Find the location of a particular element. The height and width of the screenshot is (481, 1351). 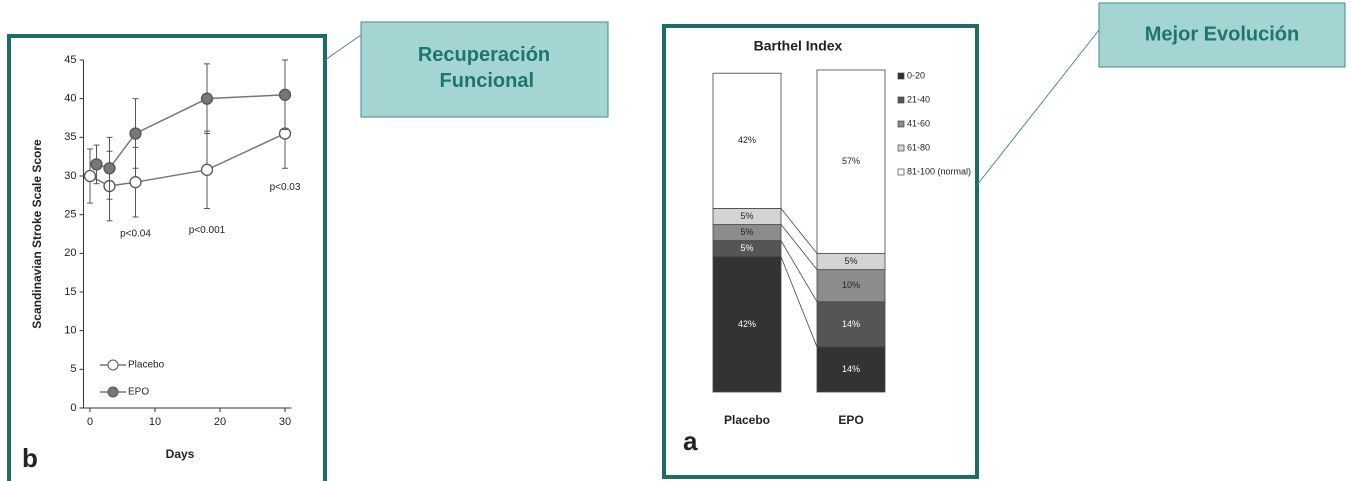

legend-label: 21-40 is located at coordinates (918, 99).